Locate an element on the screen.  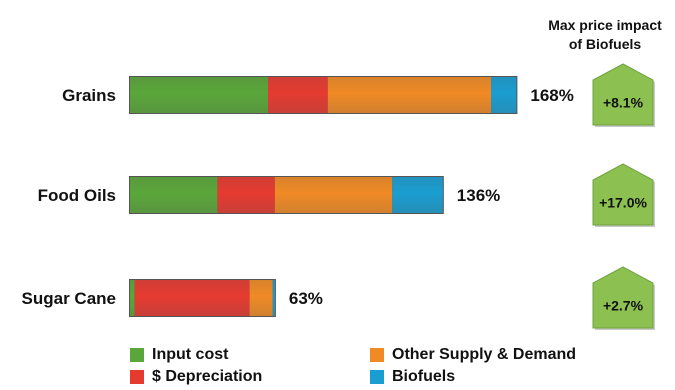
legend-item-biofuels: Biofuels is located at coordinates (412, 377).